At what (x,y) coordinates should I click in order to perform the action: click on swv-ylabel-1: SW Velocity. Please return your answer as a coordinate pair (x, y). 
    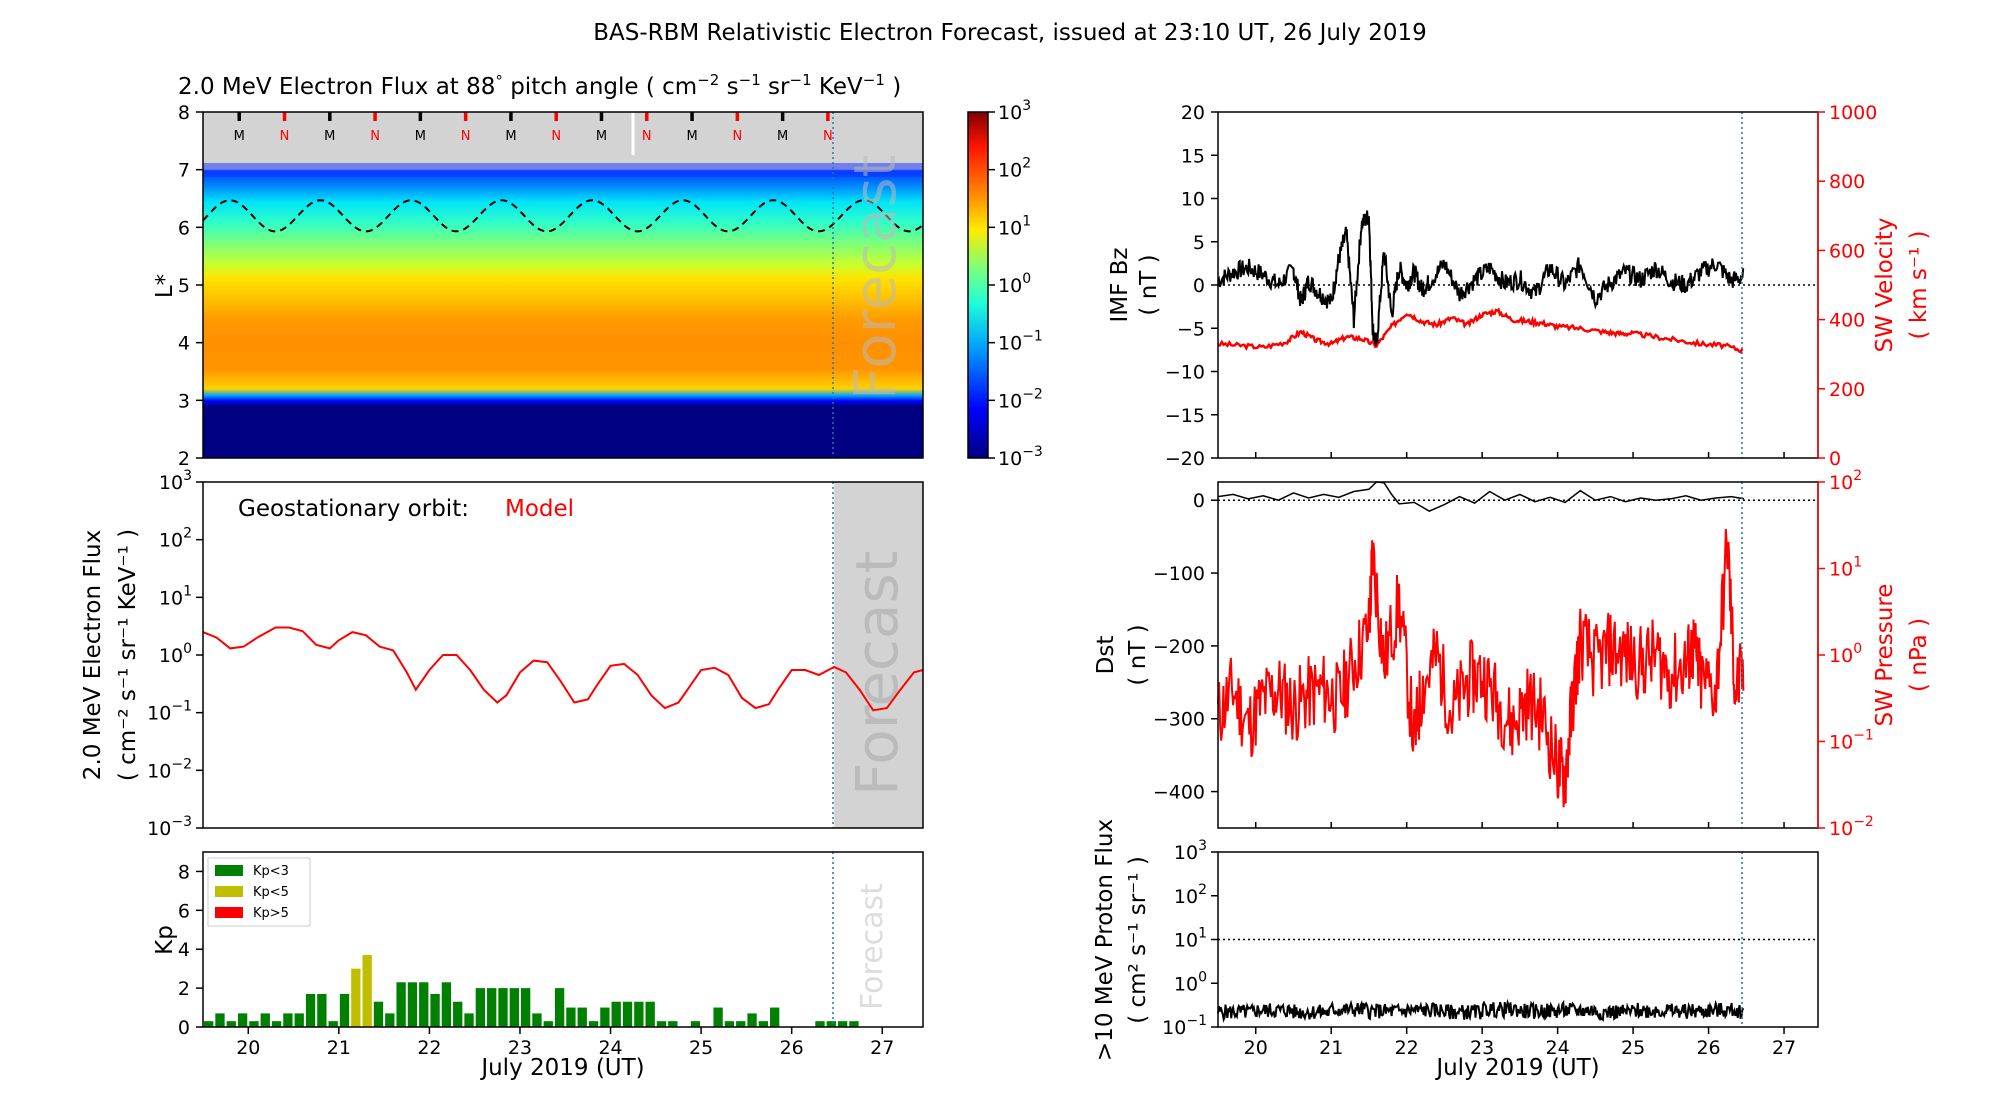
    Looking at the image, I should click on (1885, 285).